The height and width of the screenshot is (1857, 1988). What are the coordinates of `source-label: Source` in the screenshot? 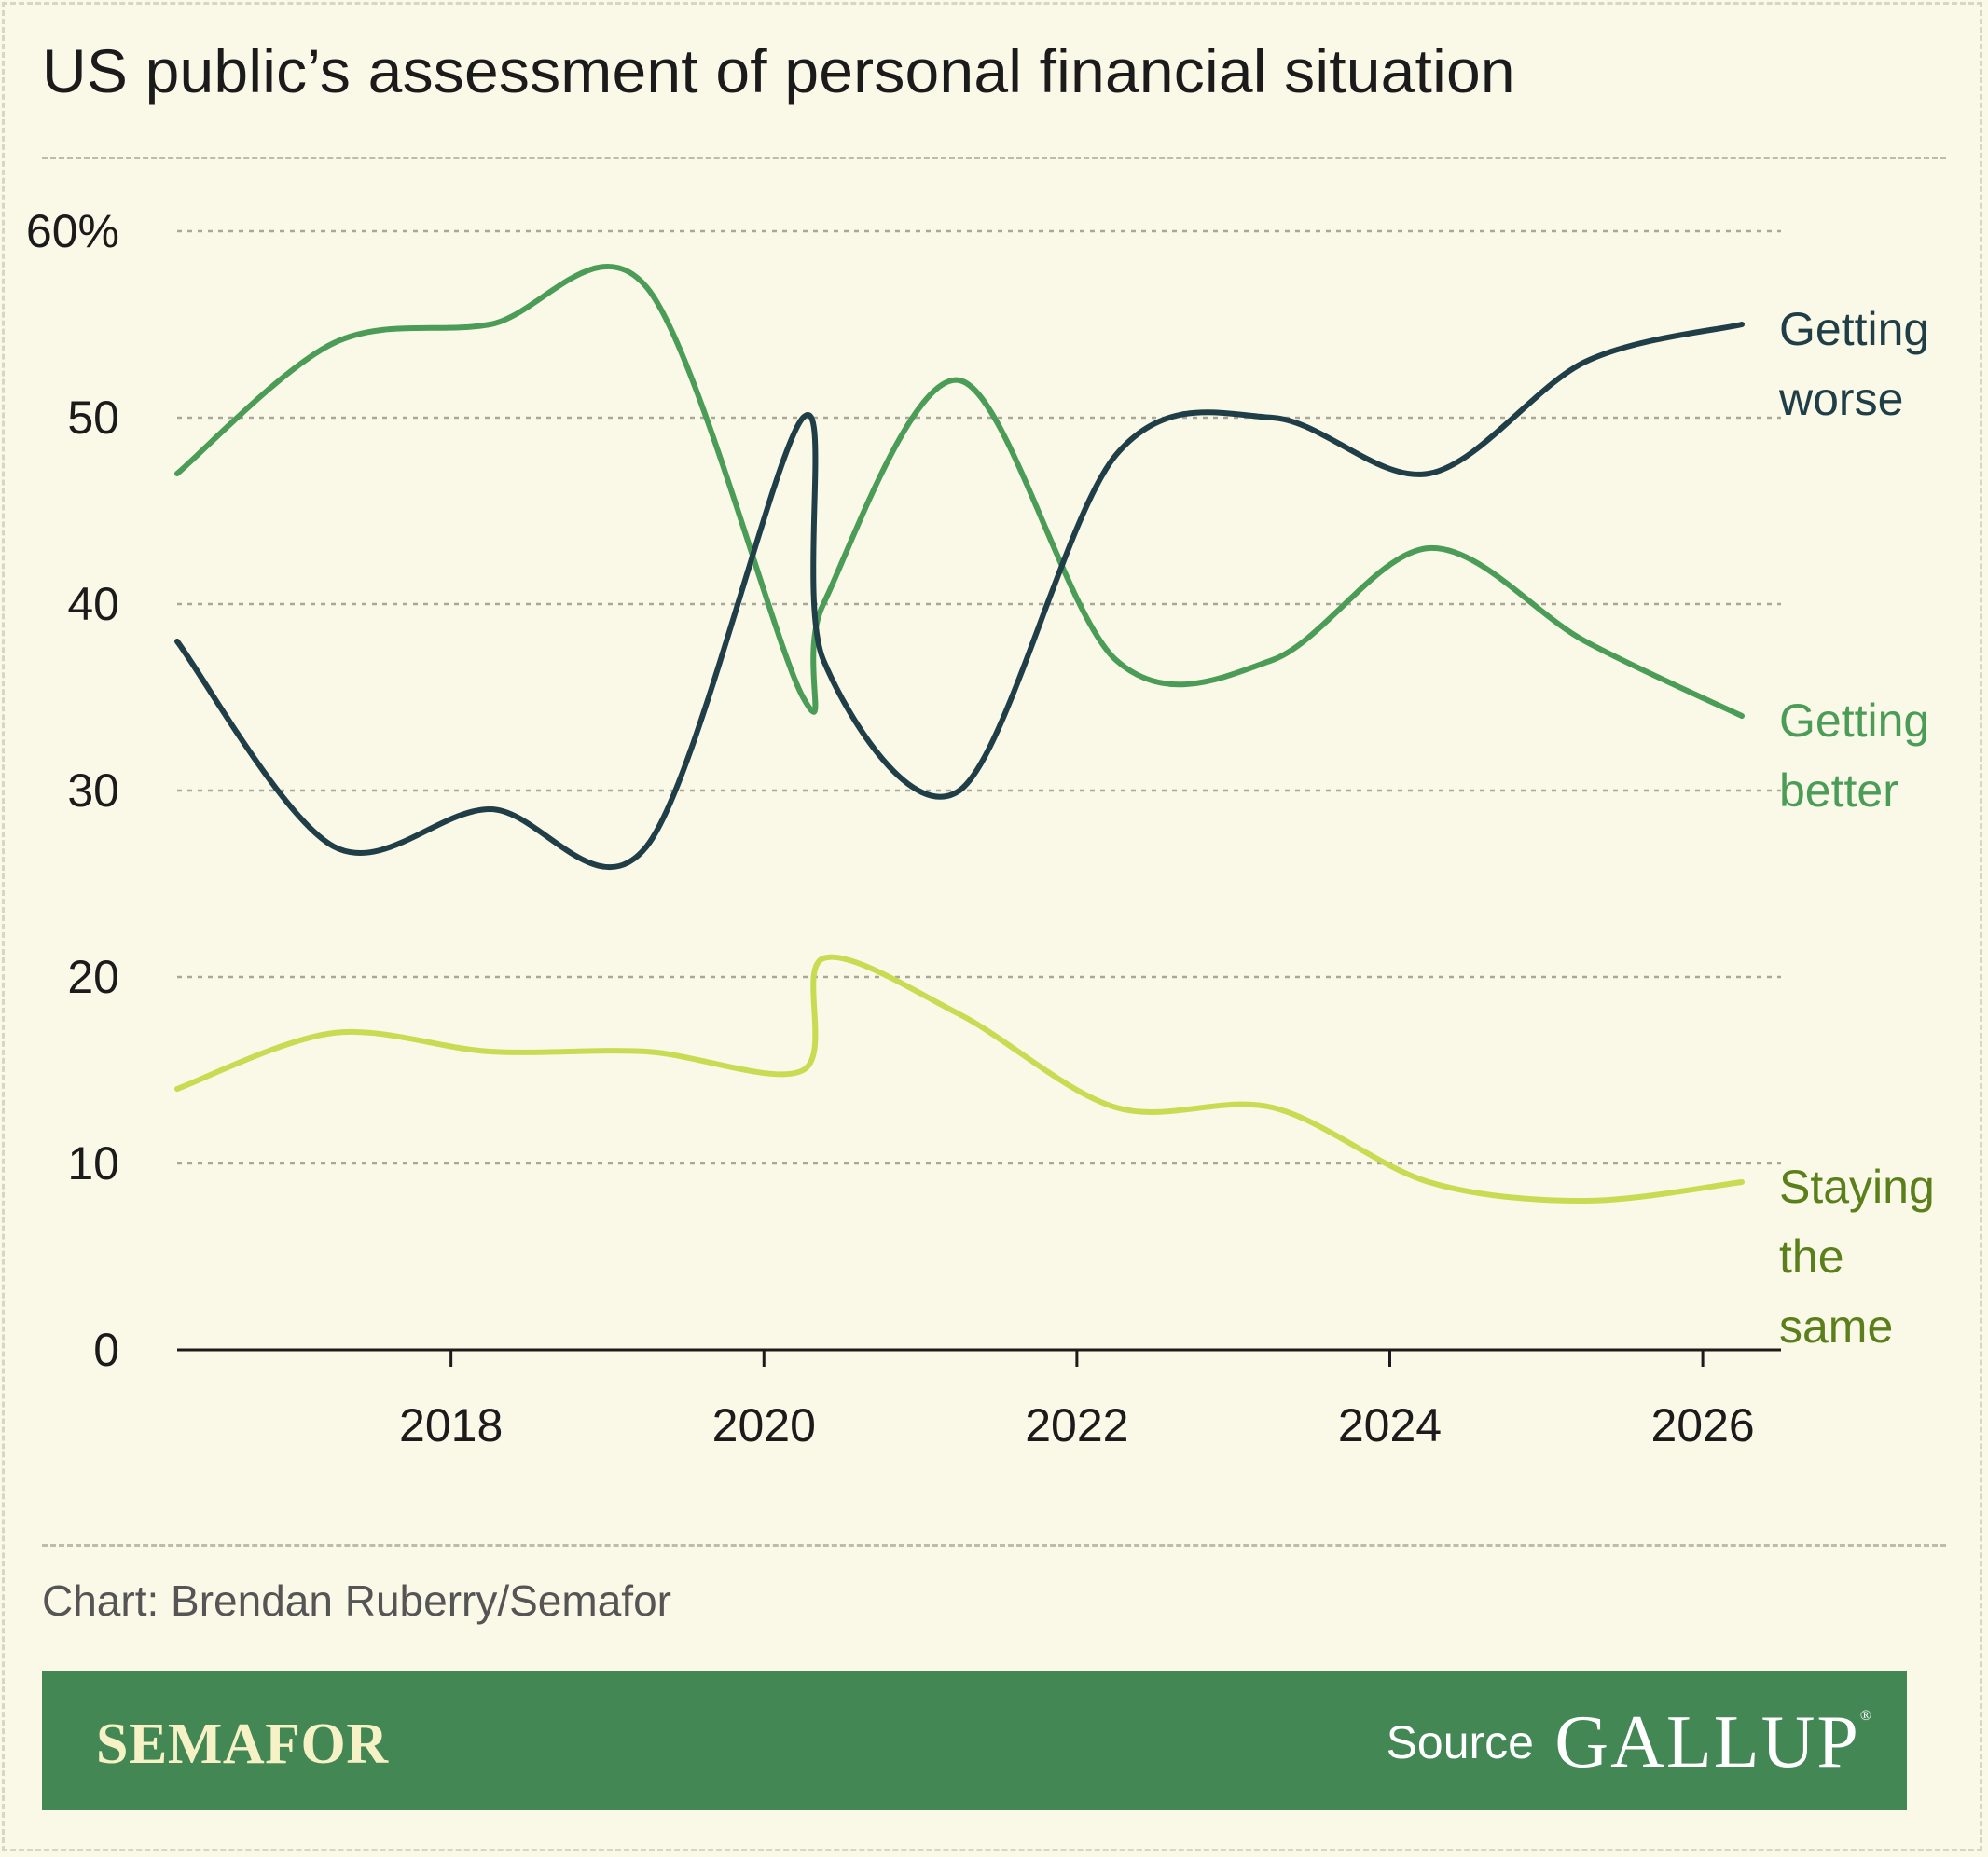 It's located at (1460, 1742).